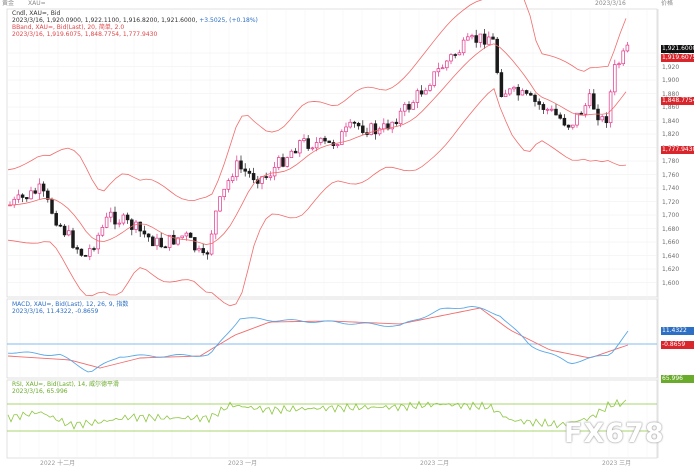 The height and width of the screenshot is (469, 695). I want to click on instrument-code: XAU=, so click(37, 3).